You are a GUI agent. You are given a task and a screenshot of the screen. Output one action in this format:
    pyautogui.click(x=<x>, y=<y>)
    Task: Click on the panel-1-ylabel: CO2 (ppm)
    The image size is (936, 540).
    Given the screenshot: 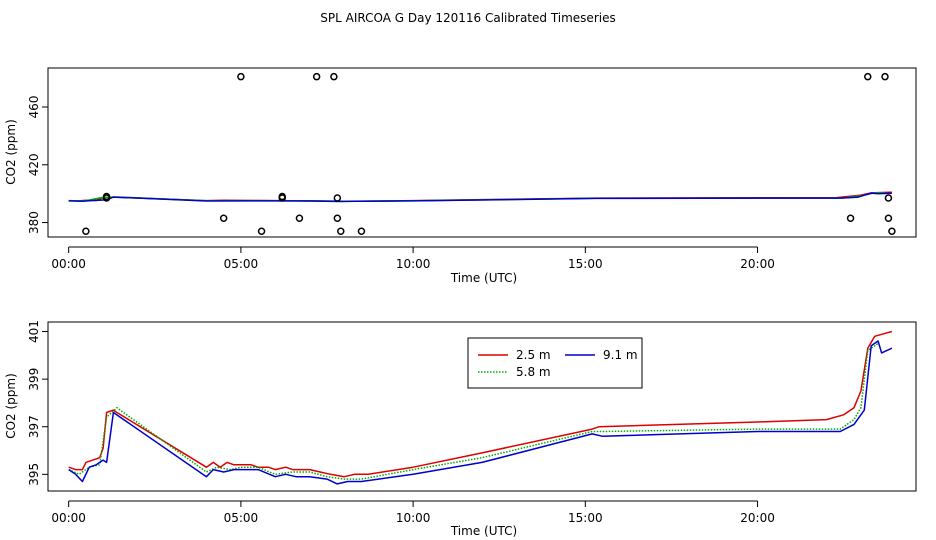 What is the action you would take?
    pyautogui.click(x=11, y=152)
    